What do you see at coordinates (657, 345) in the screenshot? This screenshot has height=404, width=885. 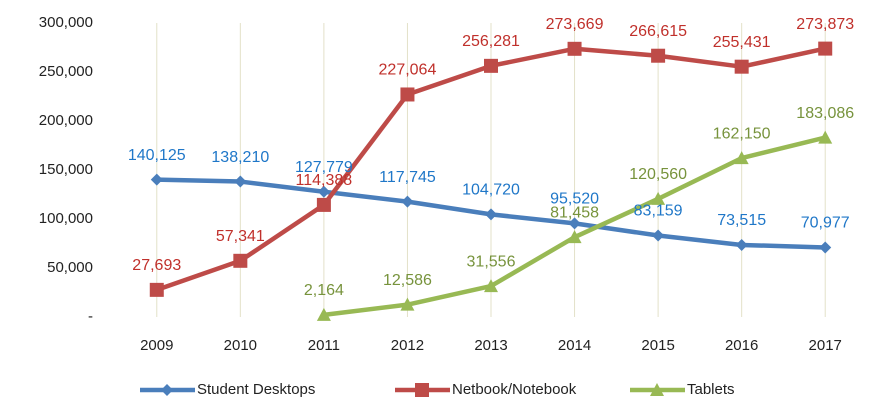 I see `x-tick-label: 2015` at bounding box center [657, 345].